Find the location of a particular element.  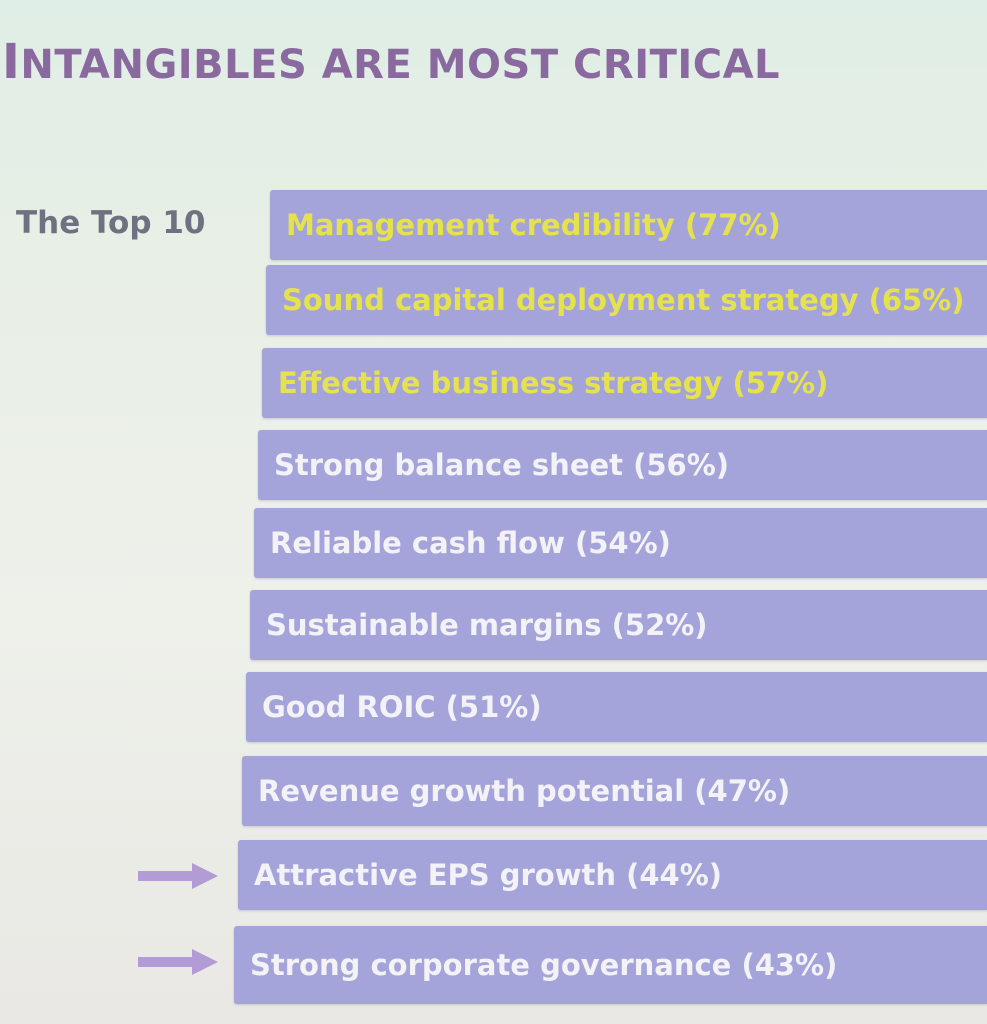

list-item: Management credibility (77%) is located at coordinates (628, 225).